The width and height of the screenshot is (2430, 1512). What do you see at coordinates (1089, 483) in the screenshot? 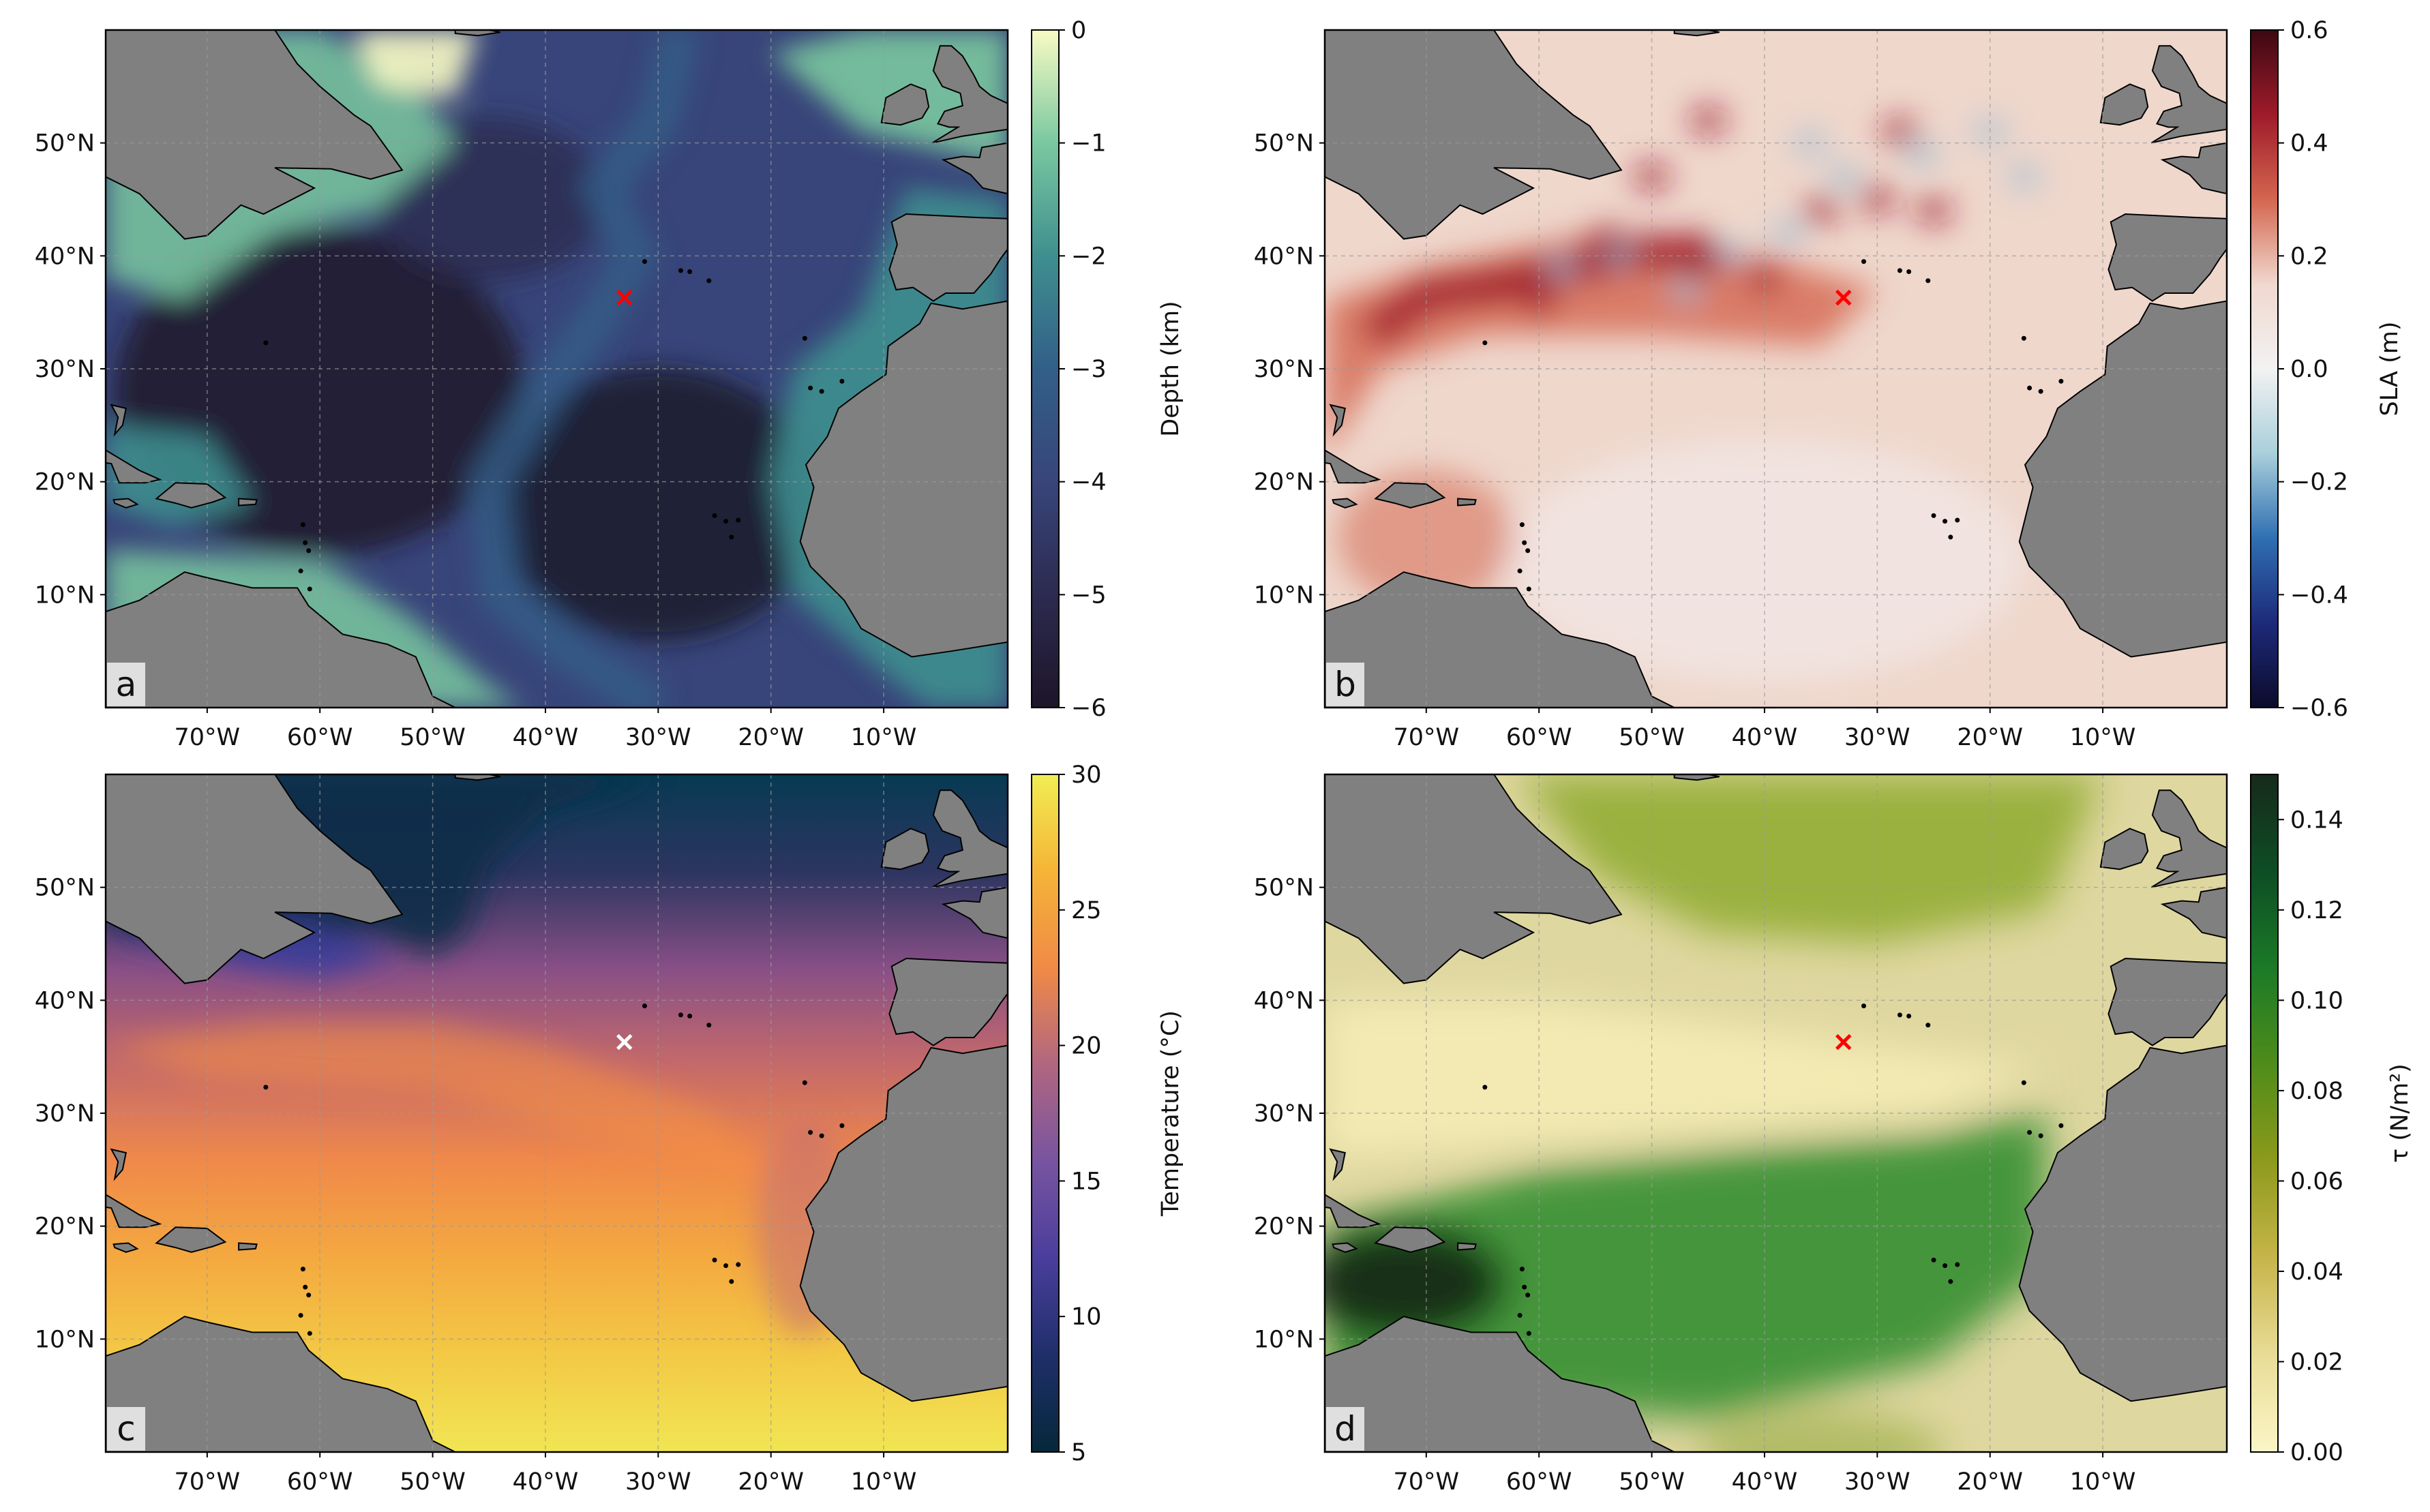
I see `colorbar-tick-label: −4` at bounding box center [1089, 483].